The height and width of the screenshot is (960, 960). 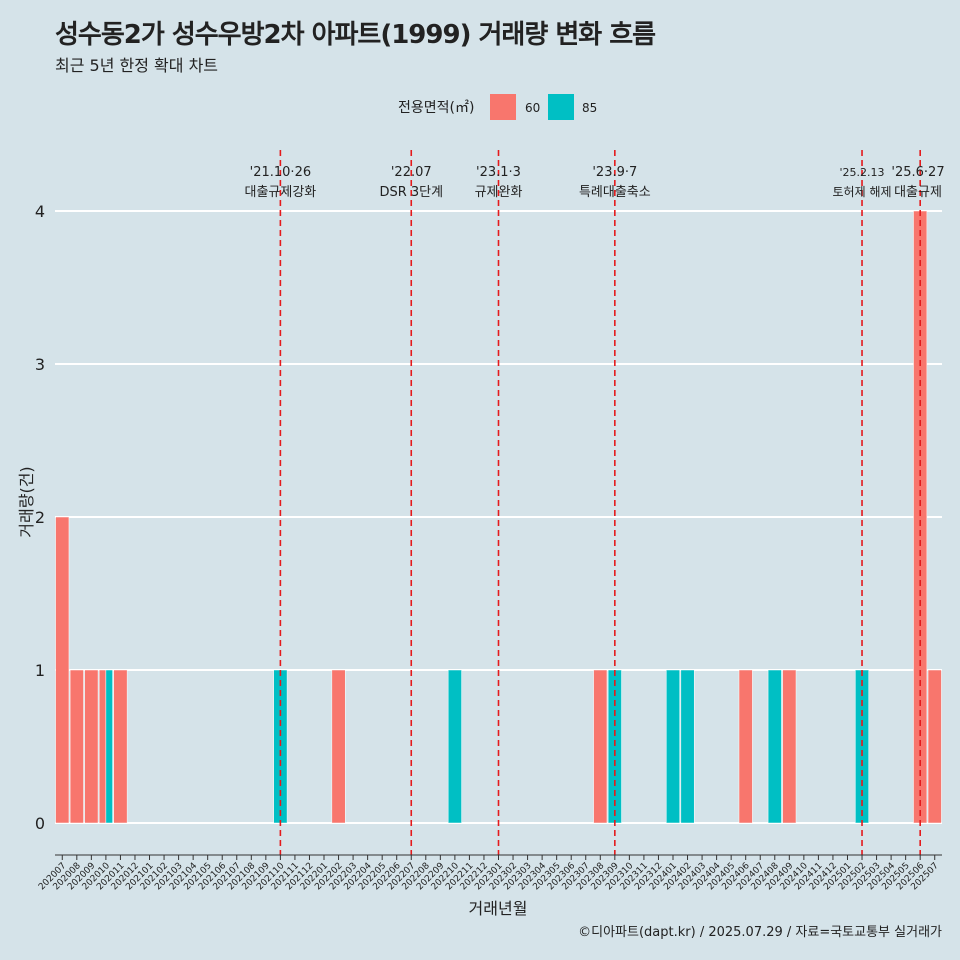 What do you see at coordinates (862, 172) in the screenshot?
I see `event-date: '25.2.13` at bounding box center [862, 172].